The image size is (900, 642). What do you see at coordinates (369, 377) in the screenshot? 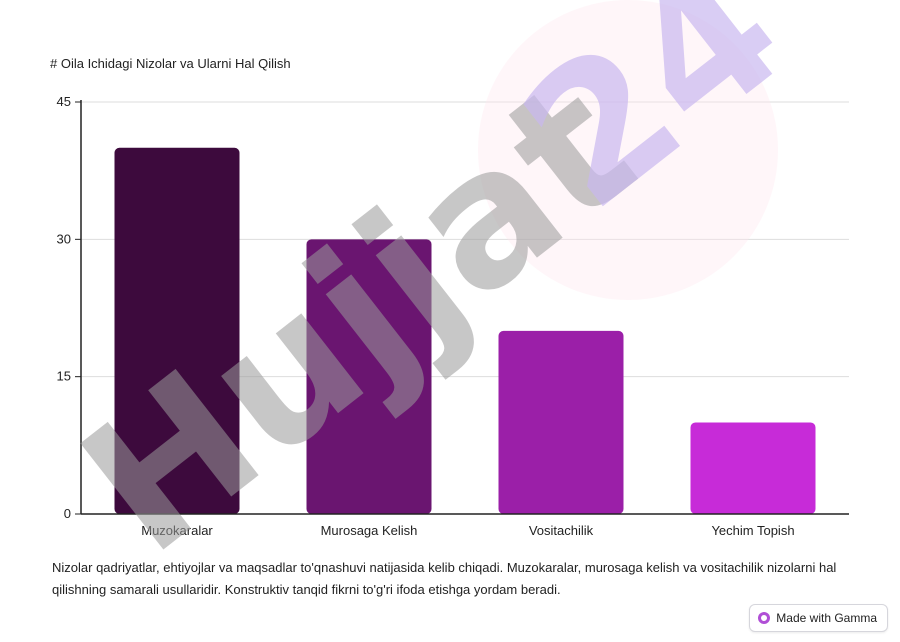
I see `bar-murosaga-kelish` at bounding box center [369, 377].